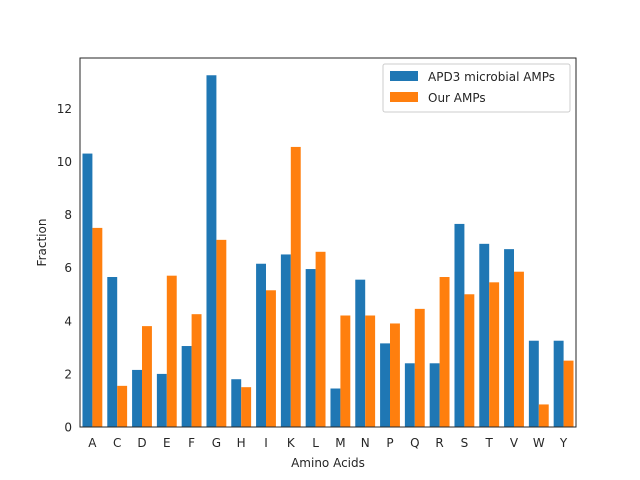 Image resolution: width=640 pixels, height=480 pixels. What do you see at coordinates (543, 415) in the screenshot?
I see `bar-our-amps-W` at bounding box center [543, 415].